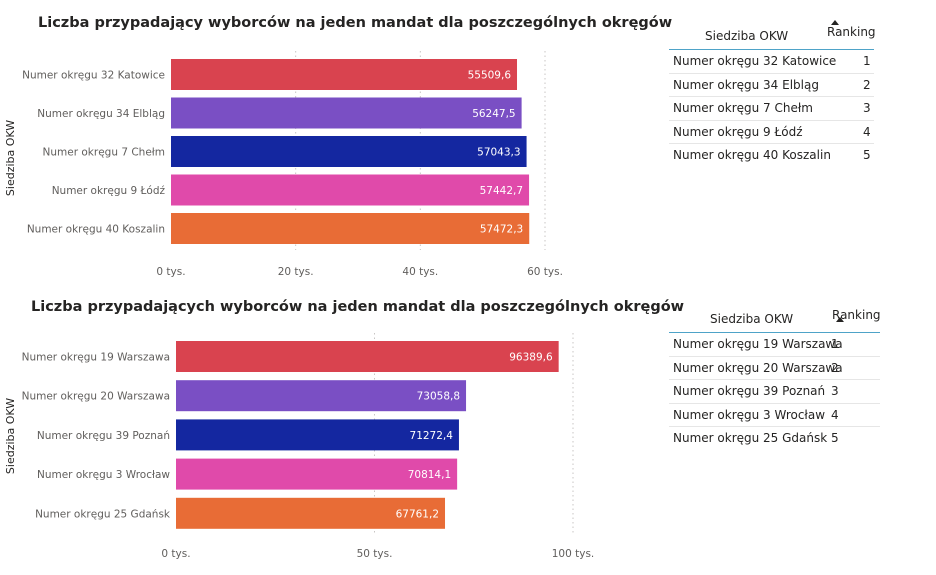  I want to click on category-label: Numer okręgu 34 Elbląg, so click(101, 114).